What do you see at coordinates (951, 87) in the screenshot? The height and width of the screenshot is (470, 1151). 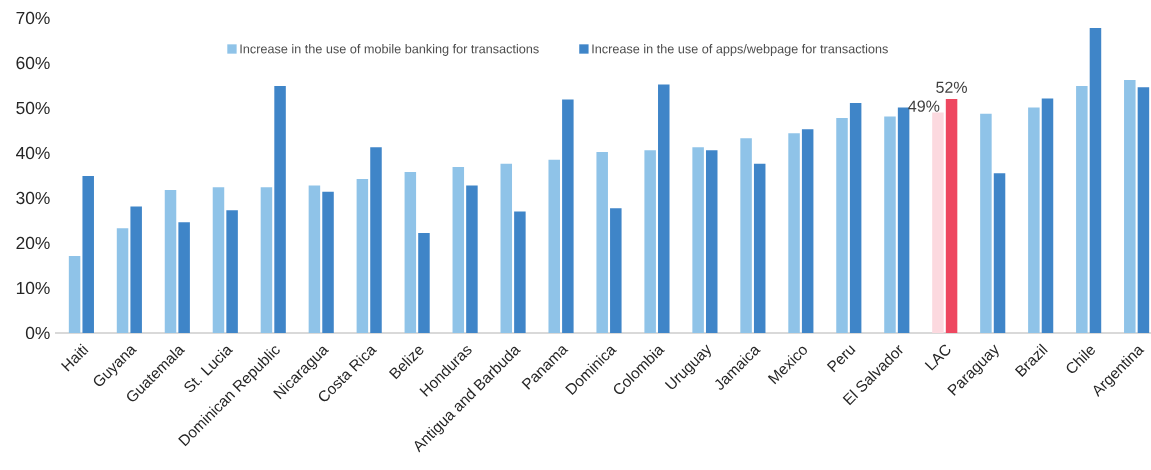 I see `data-label: 52%` at bounding box center [951, 87].